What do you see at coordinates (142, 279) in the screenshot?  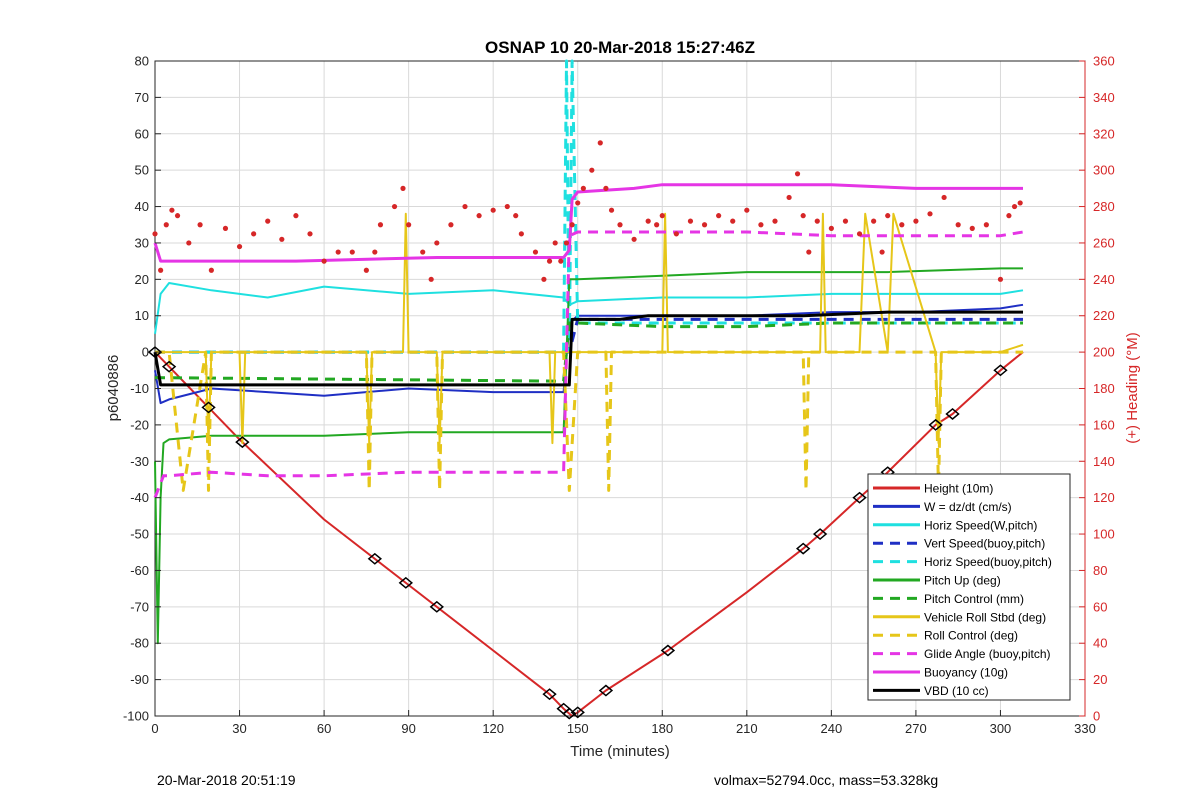 I see `y-tick-label: 20` at bounding box center [142, 279].